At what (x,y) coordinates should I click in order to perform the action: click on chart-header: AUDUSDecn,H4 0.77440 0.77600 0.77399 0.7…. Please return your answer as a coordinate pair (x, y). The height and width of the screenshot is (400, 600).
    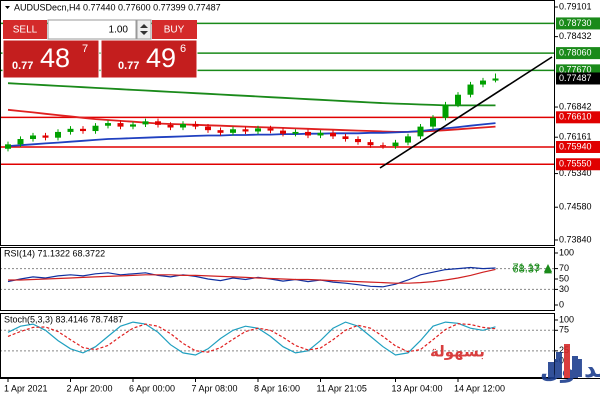
    Looking at the image, I should click on (117, 7).